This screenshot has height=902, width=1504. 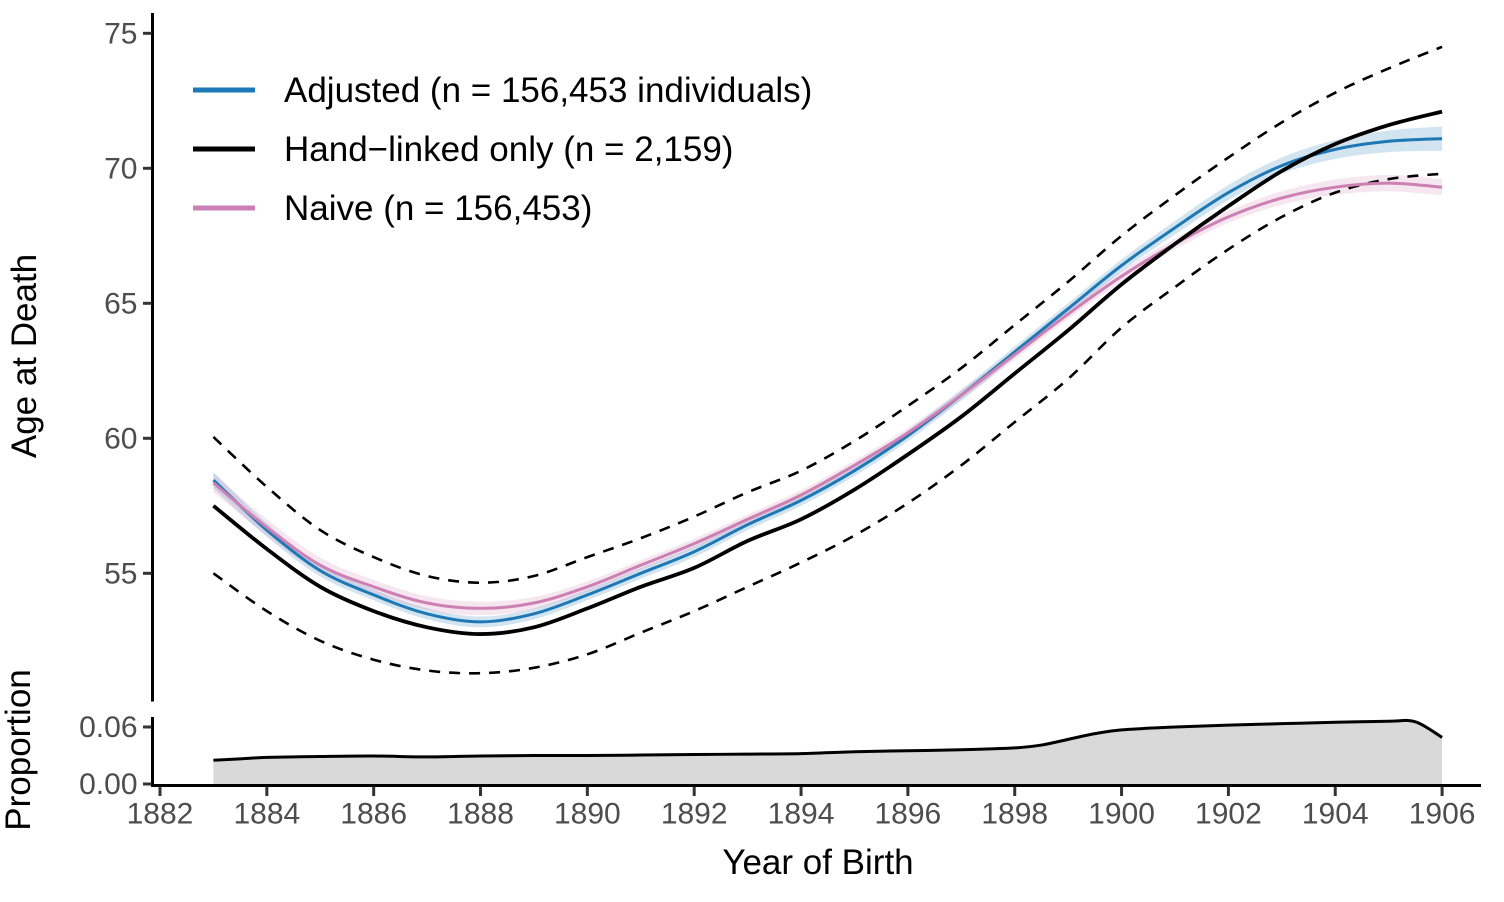 What do you see at coordinates (694, 814) in the screenshot?
I see `x-tick-label: 1892` at bounding box center [694, 814].